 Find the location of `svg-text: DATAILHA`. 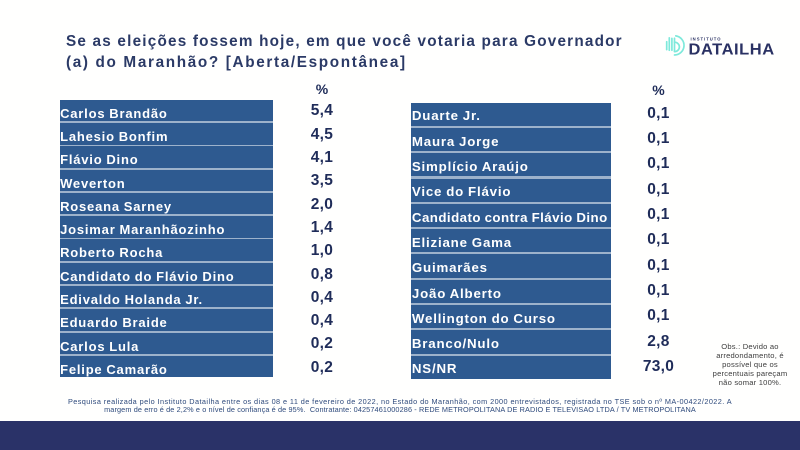

svg-text: DATAILHA is located at coordinates (732, 50).